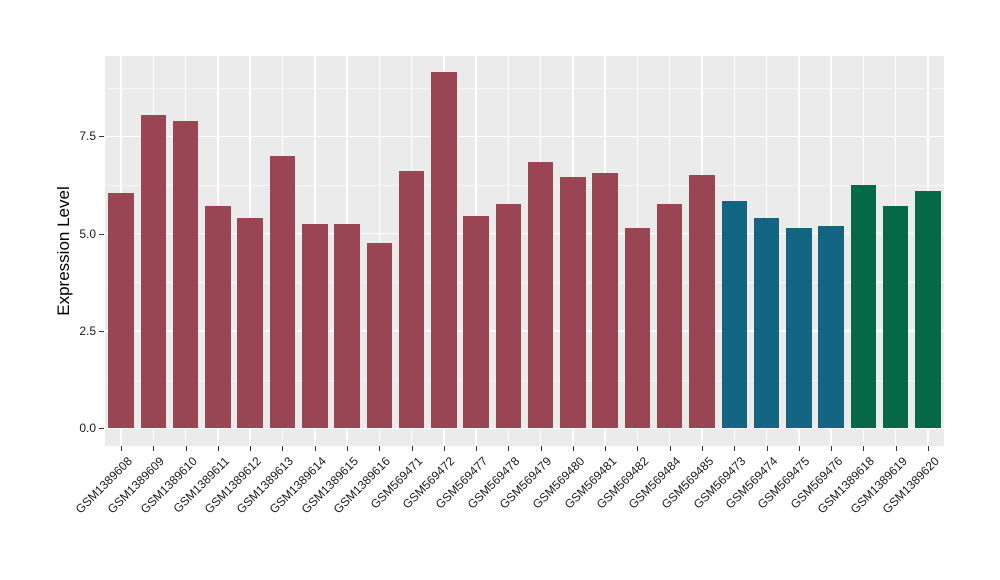 The image size is (1000, 580). Describe the element at coordinates (799, 328) in the screenshot. I see `bar-GSM569475` at that location.